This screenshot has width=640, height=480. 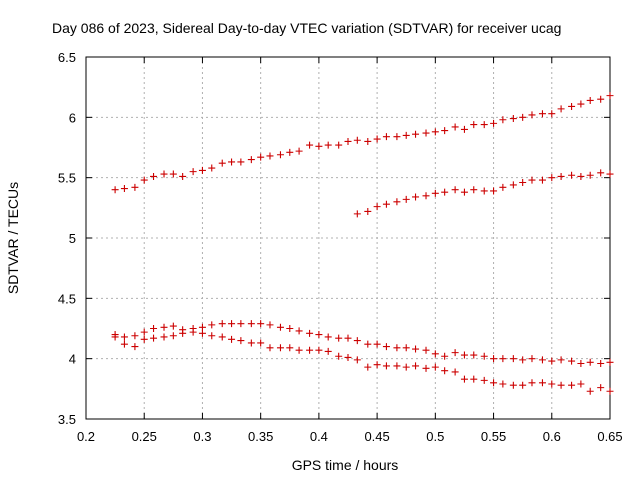 I want to click on y-tick-label: 4, so click(x=72, y=359).